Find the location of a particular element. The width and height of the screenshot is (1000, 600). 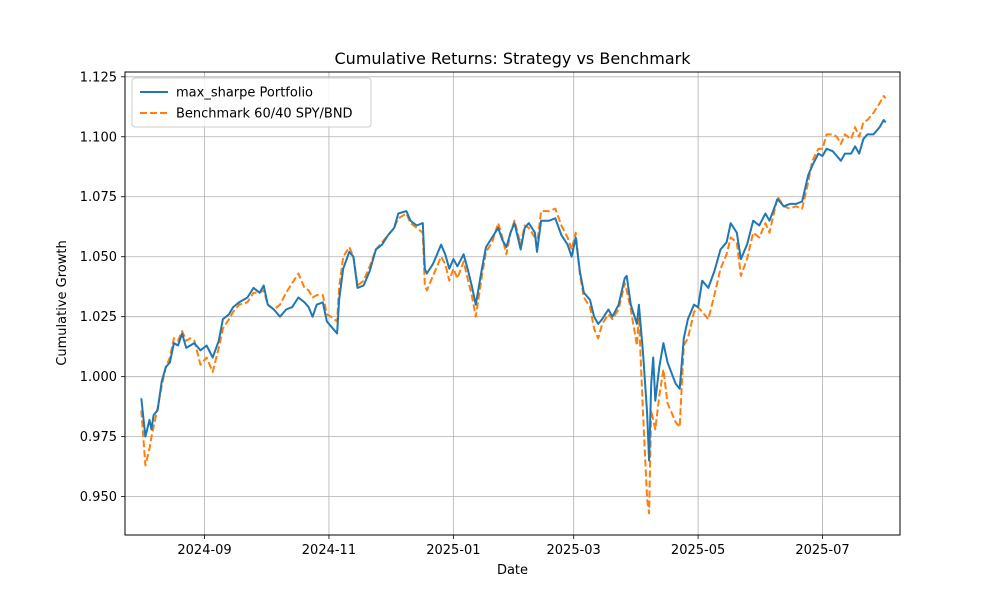

x-axis-title: Date is located at coordinates (512, 570).